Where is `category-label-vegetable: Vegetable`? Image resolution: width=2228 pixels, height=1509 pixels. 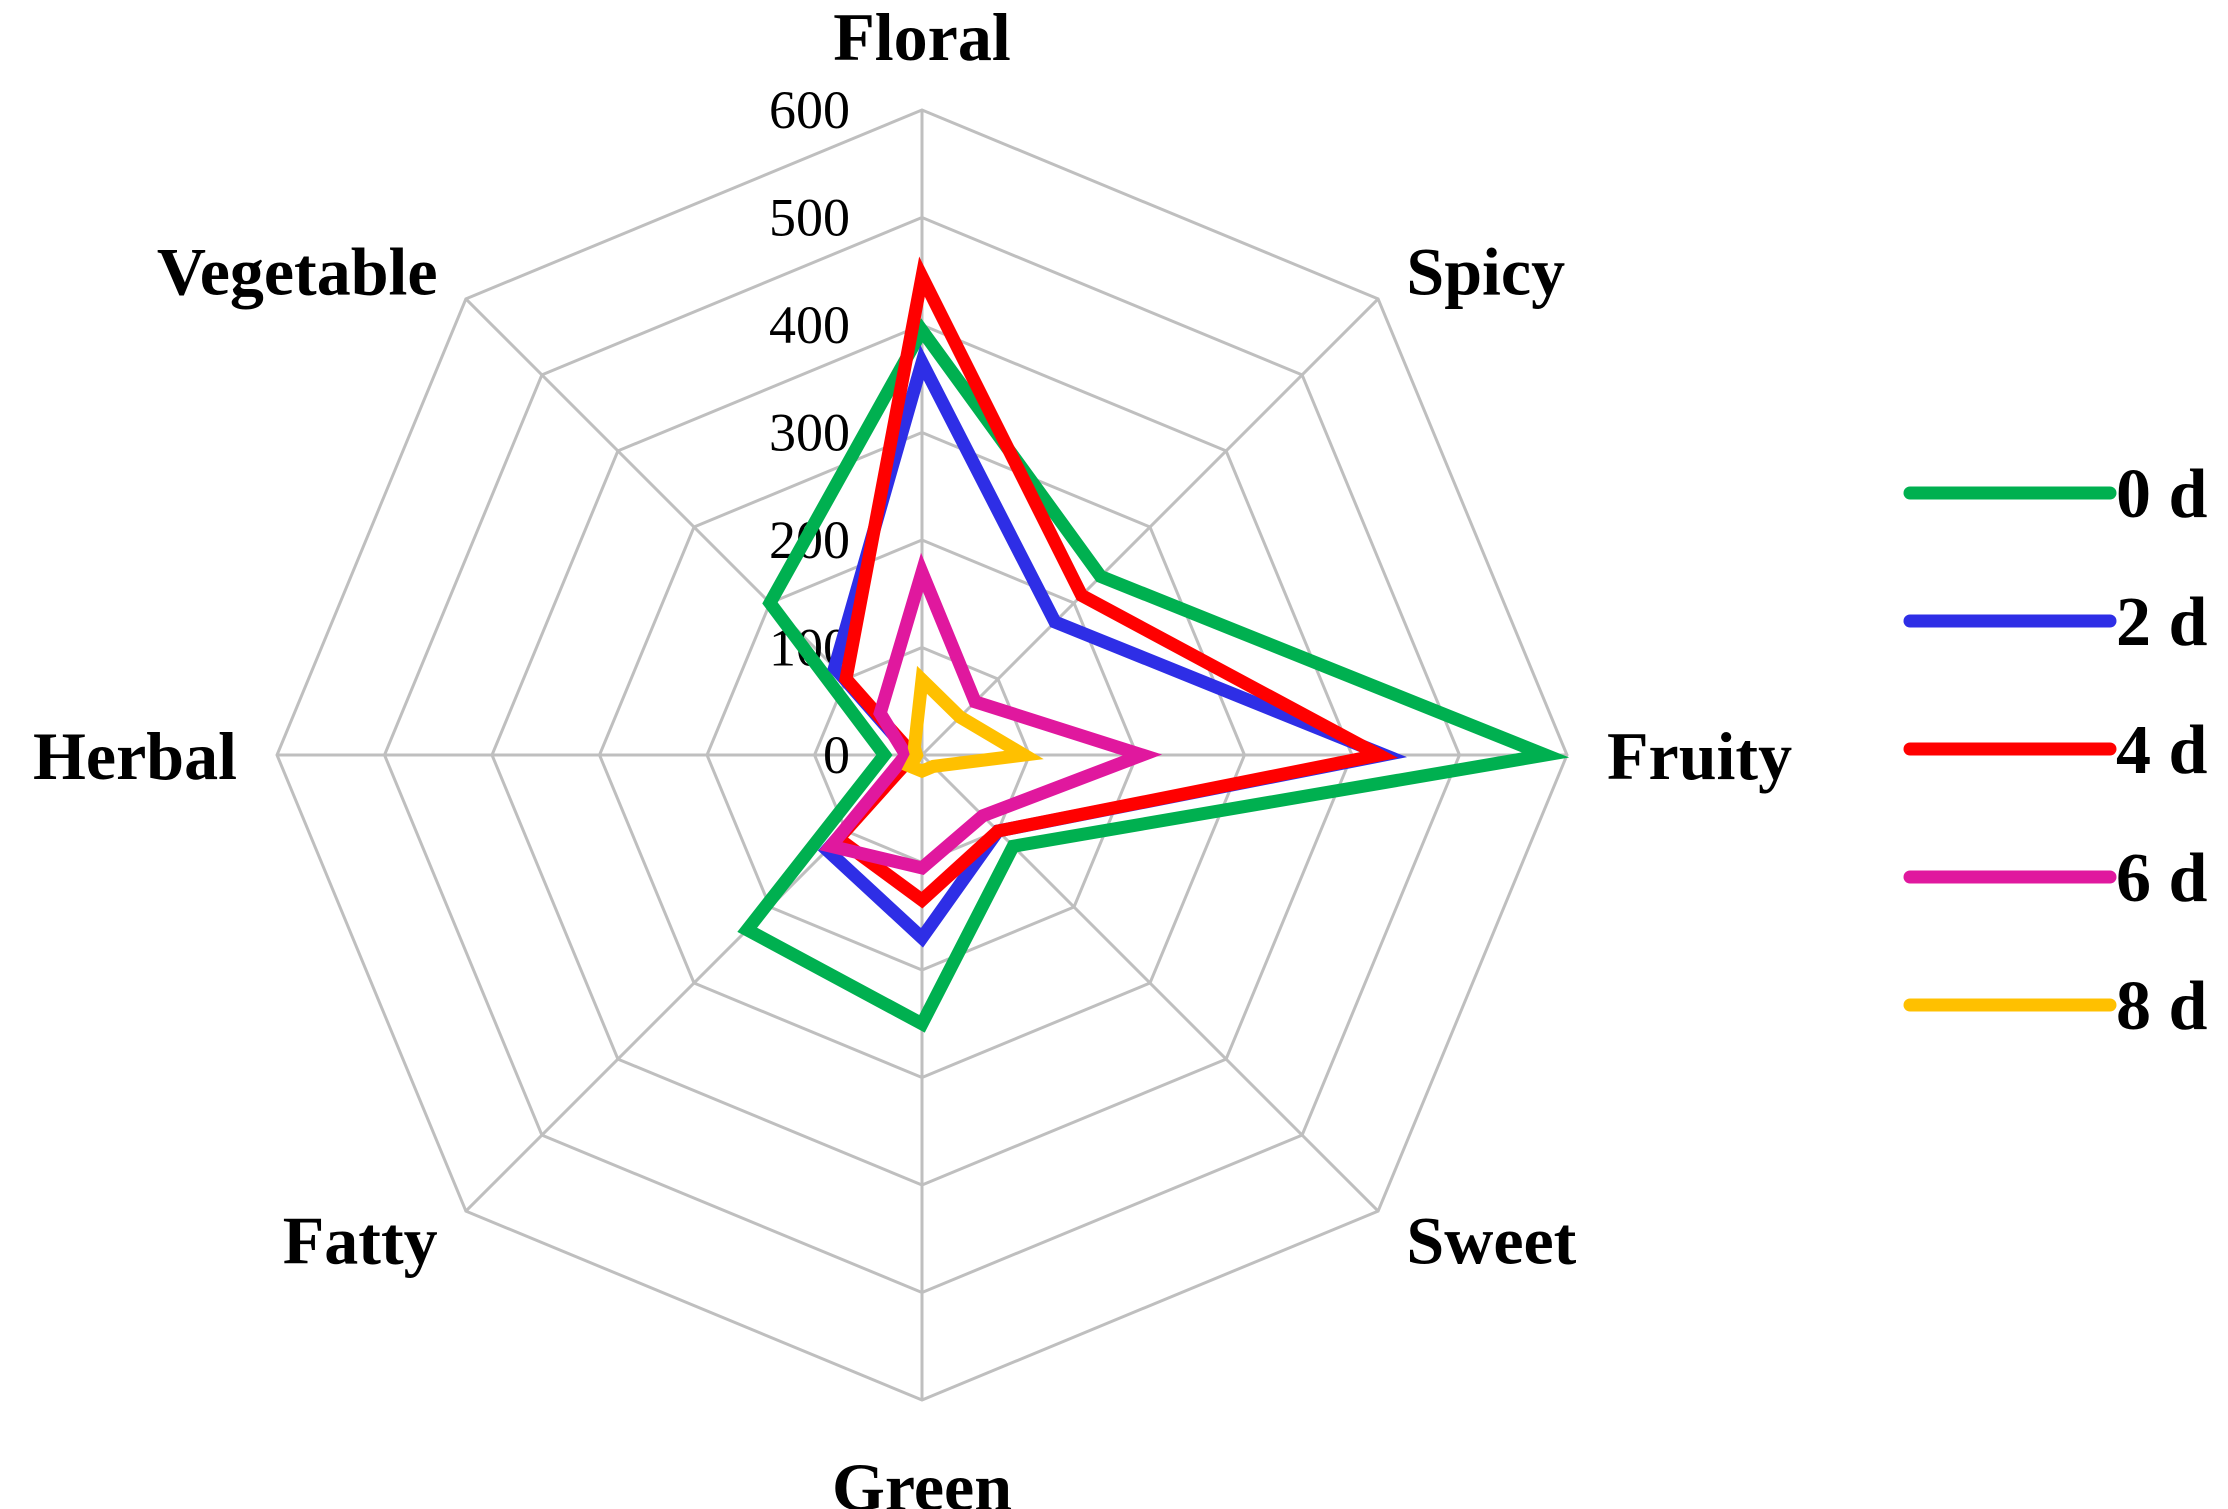
category-label-vegetable: Vegetable is located at coordinates (297, 272).